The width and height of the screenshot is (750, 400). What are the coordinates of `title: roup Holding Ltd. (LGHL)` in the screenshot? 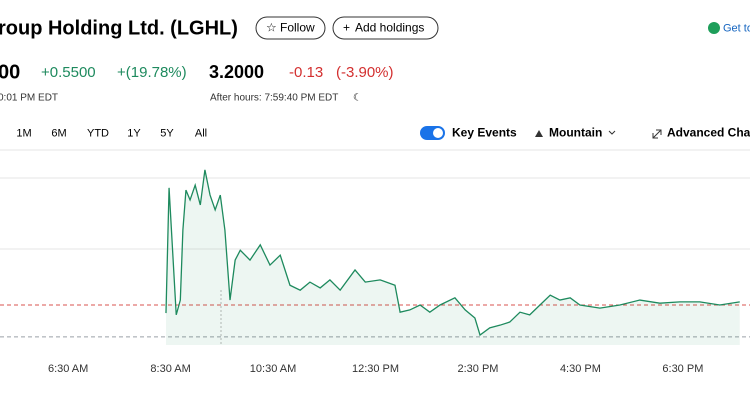 It's located at (119, 28).